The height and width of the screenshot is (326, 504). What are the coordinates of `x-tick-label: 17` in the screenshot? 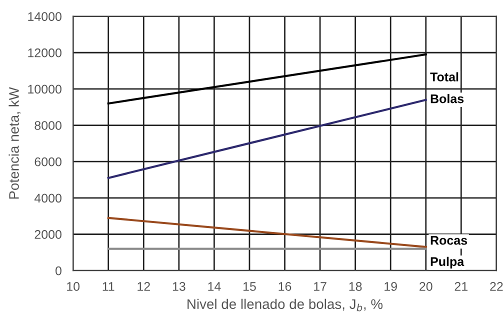 It's located at (320, 286).